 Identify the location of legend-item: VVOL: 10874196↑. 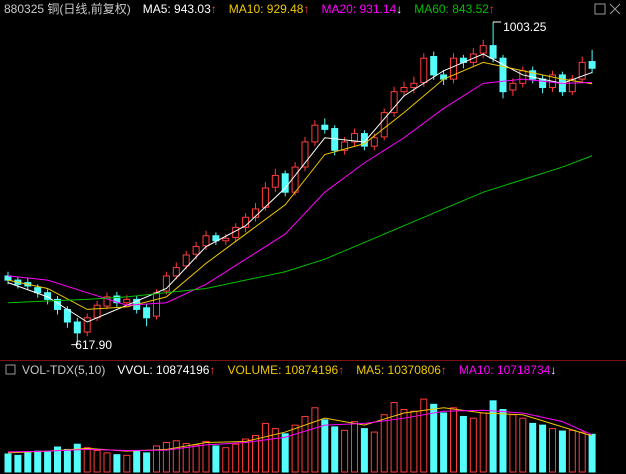
(166, 370).